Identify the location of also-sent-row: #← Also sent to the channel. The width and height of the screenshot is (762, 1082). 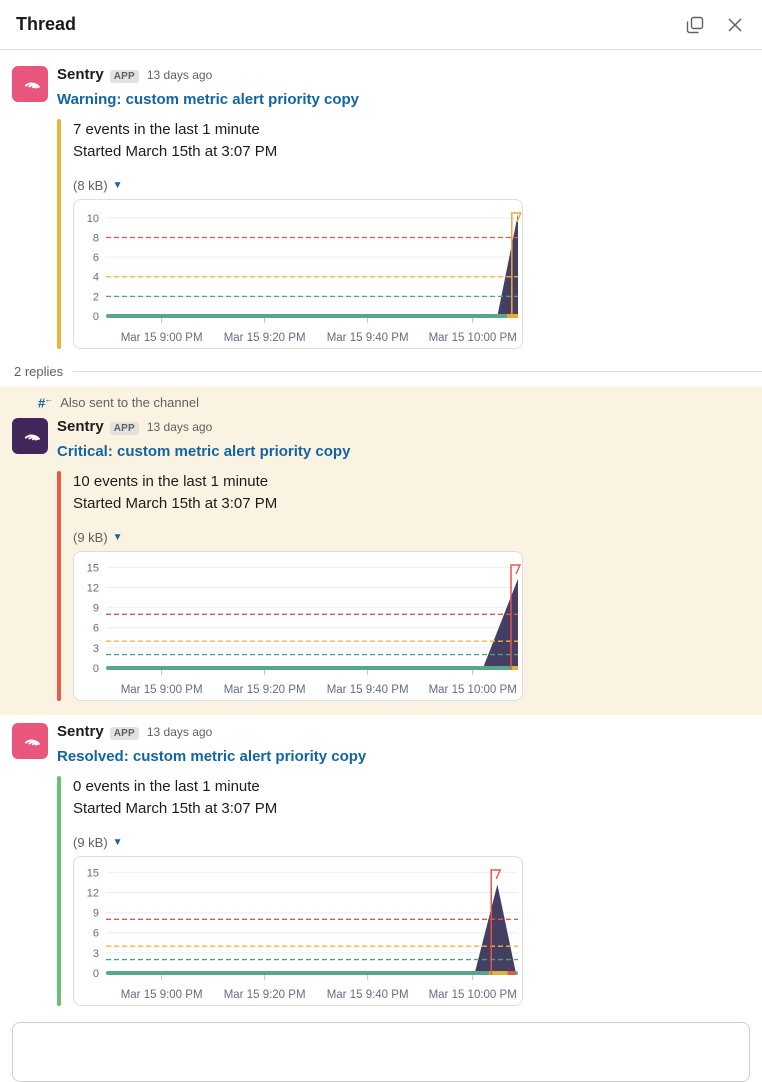
(381, 398).